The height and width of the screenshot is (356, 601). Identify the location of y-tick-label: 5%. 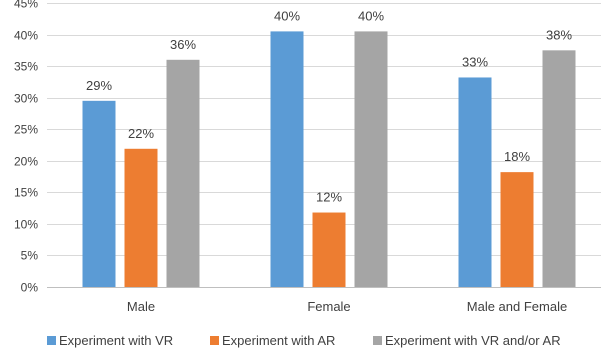
(30, 256).